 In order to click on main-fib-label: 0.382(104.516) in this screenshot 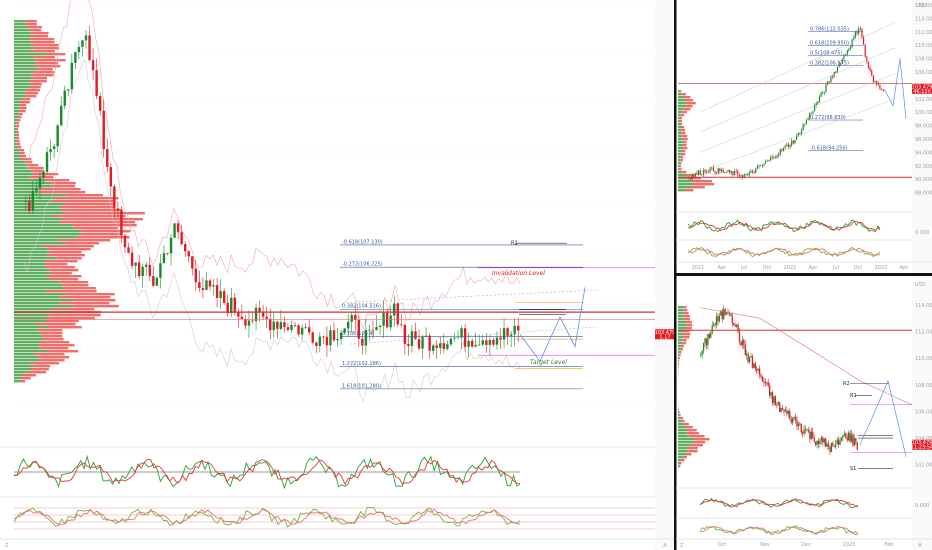, I will do `click(361, 307)`.